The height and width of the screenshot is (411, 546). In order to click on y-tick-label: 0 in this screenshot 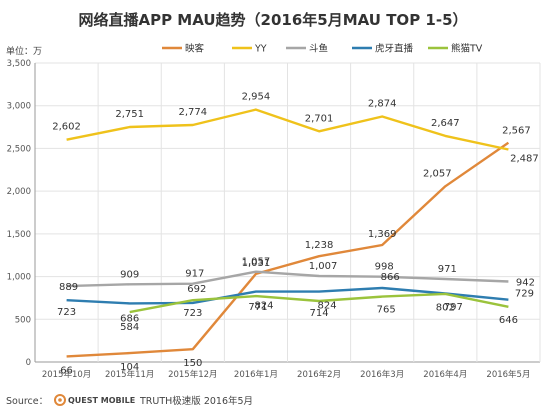, I will do `click(28, 363)`.